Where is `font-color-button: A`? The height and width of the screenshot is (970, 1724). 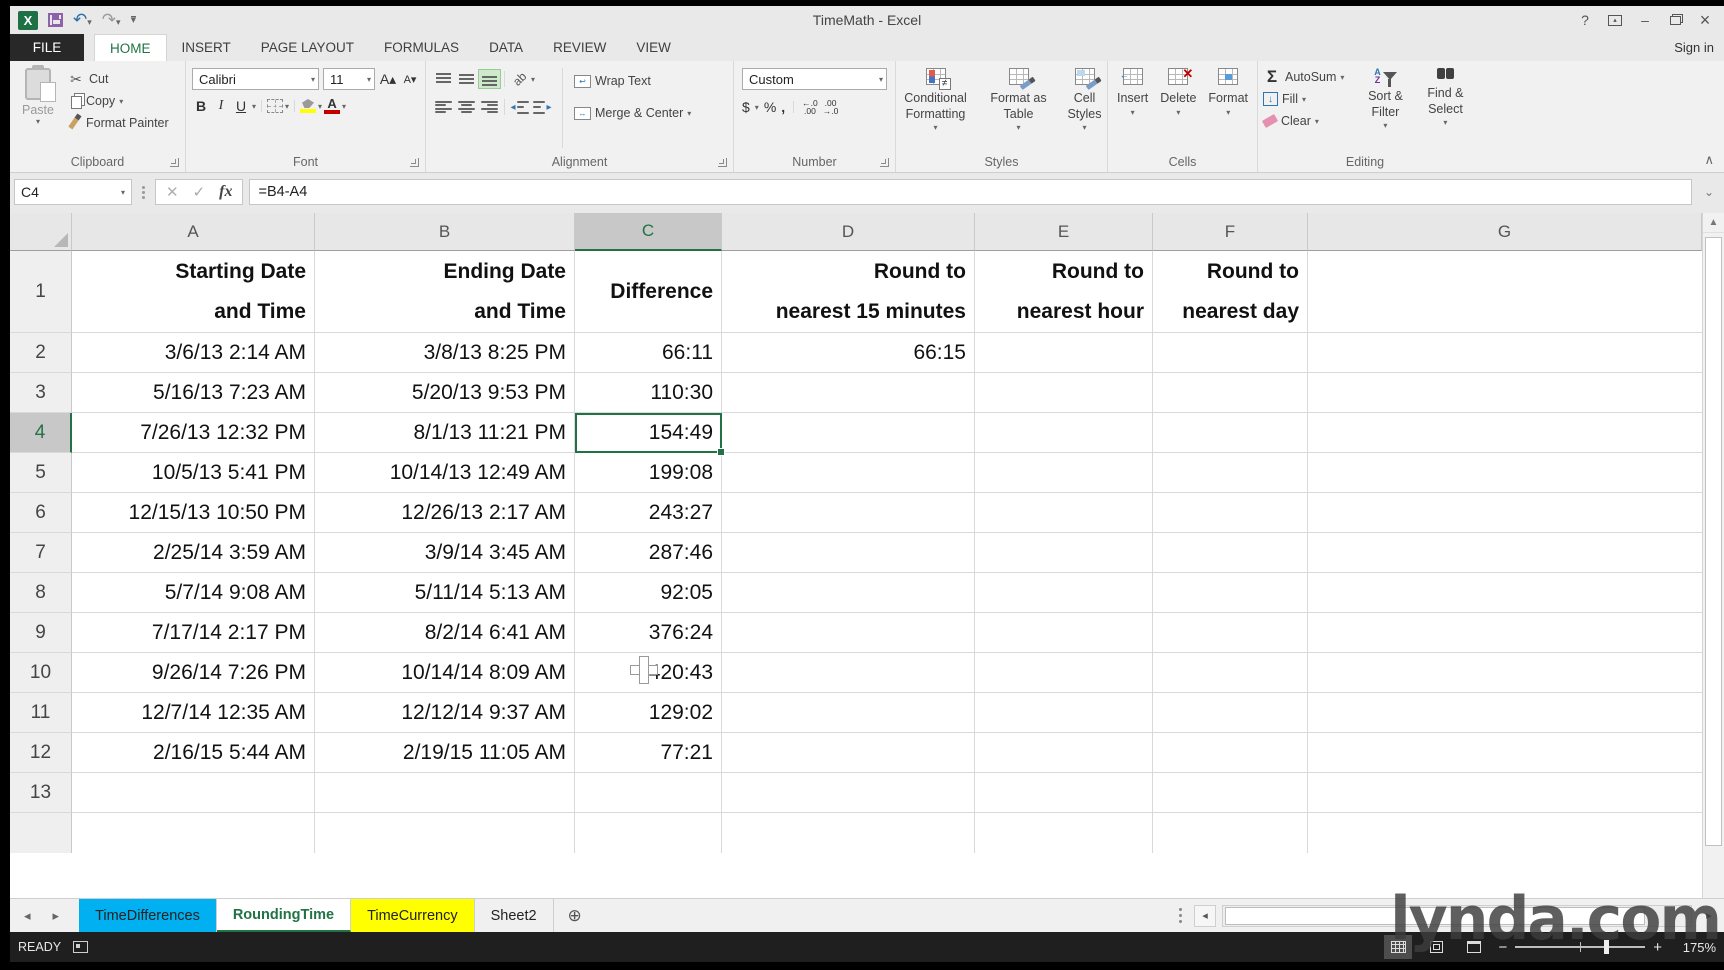
font-color-button: A is located at coordinates (332, 105).